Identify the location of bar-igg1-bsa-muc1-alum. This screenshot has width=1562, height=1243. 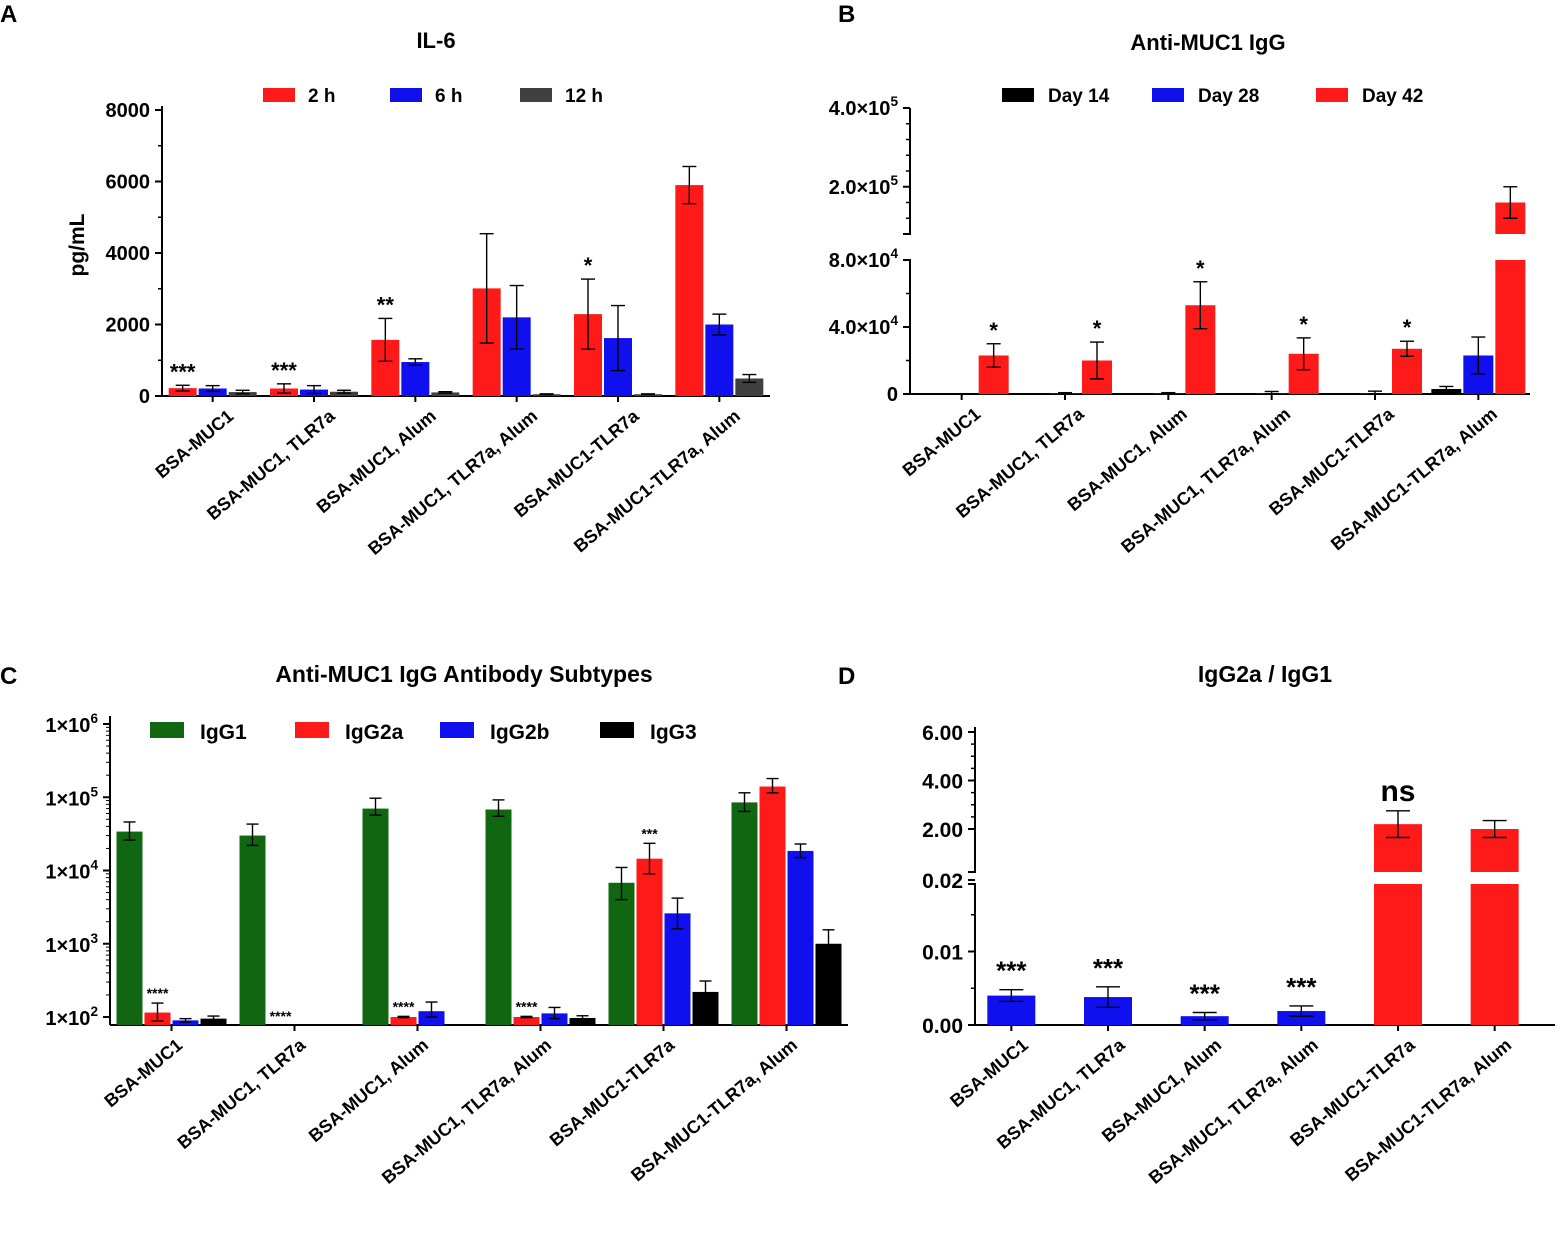
(375, 916).